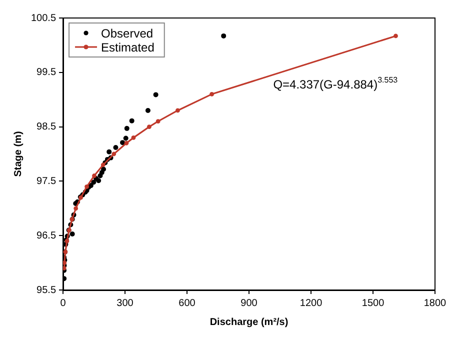 Image resolution: width=463 pixels, height=340 pixels. What do you see at coordinates (249, 322) in the screenshot?
I see `x-axis-title: Discharge (m²/s)` at bounding box center [249, 322].